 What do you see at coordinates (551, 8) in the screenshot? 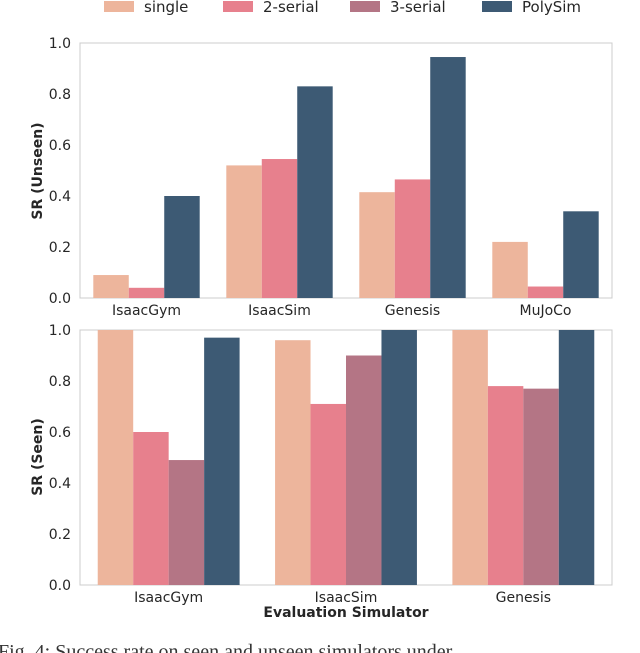
I see `legend-label-polysim: PolySim` at bounding box center [551, 8].